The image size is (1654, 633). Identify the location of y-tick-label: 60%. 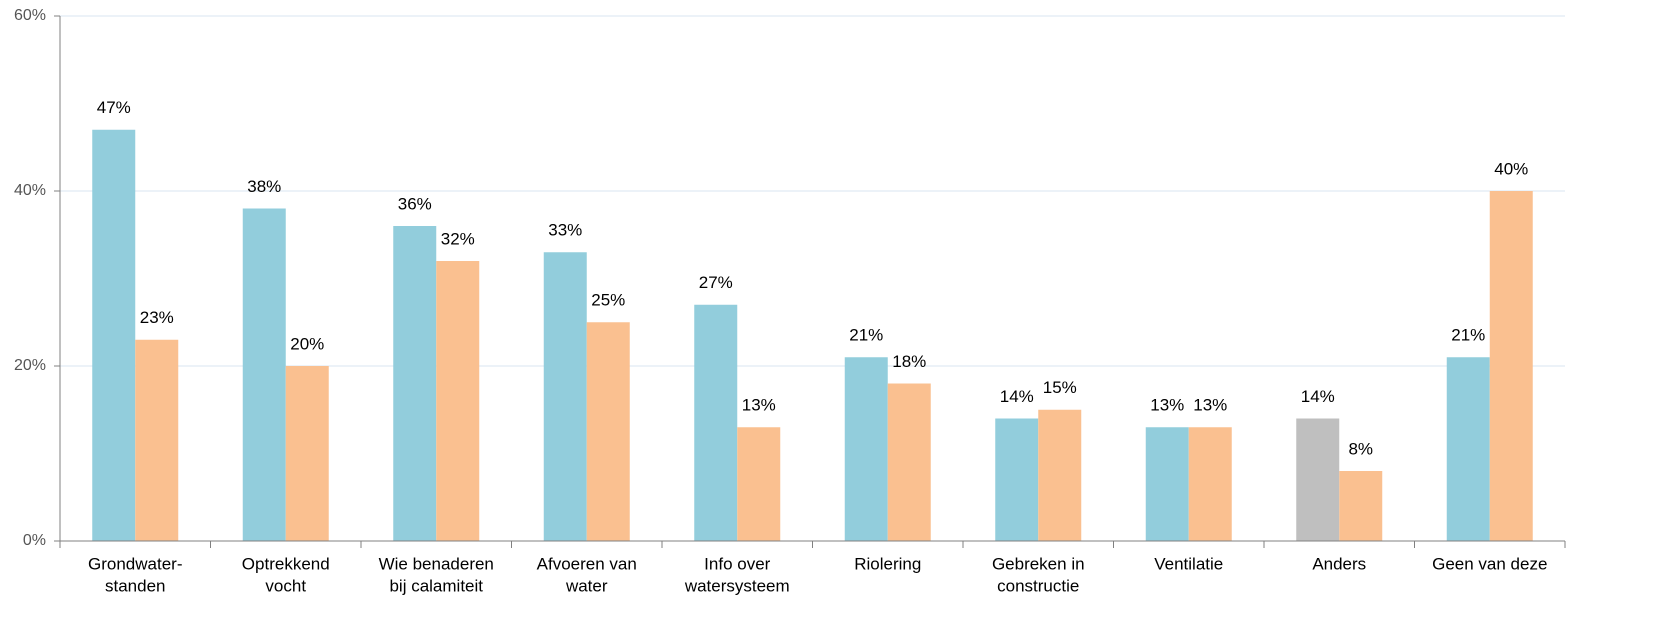
(30, 15).